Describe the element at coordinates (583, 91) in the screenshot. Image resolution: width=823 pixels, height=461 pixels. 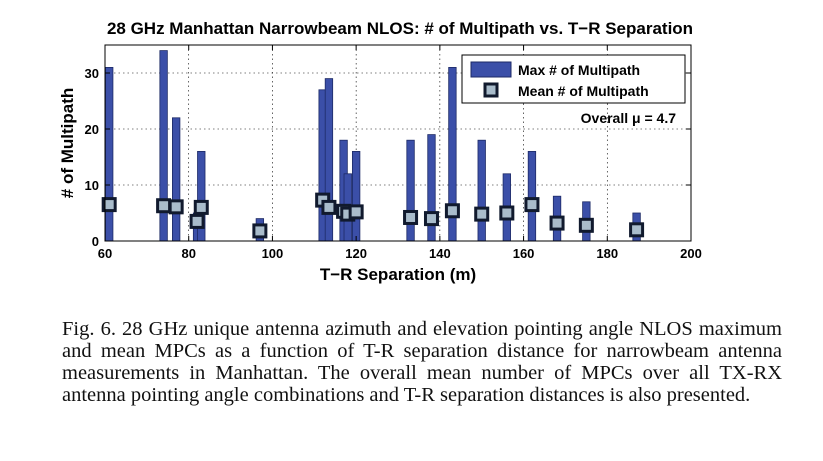
I see `legend-mean-label: Mean # of Multipath` at that location.